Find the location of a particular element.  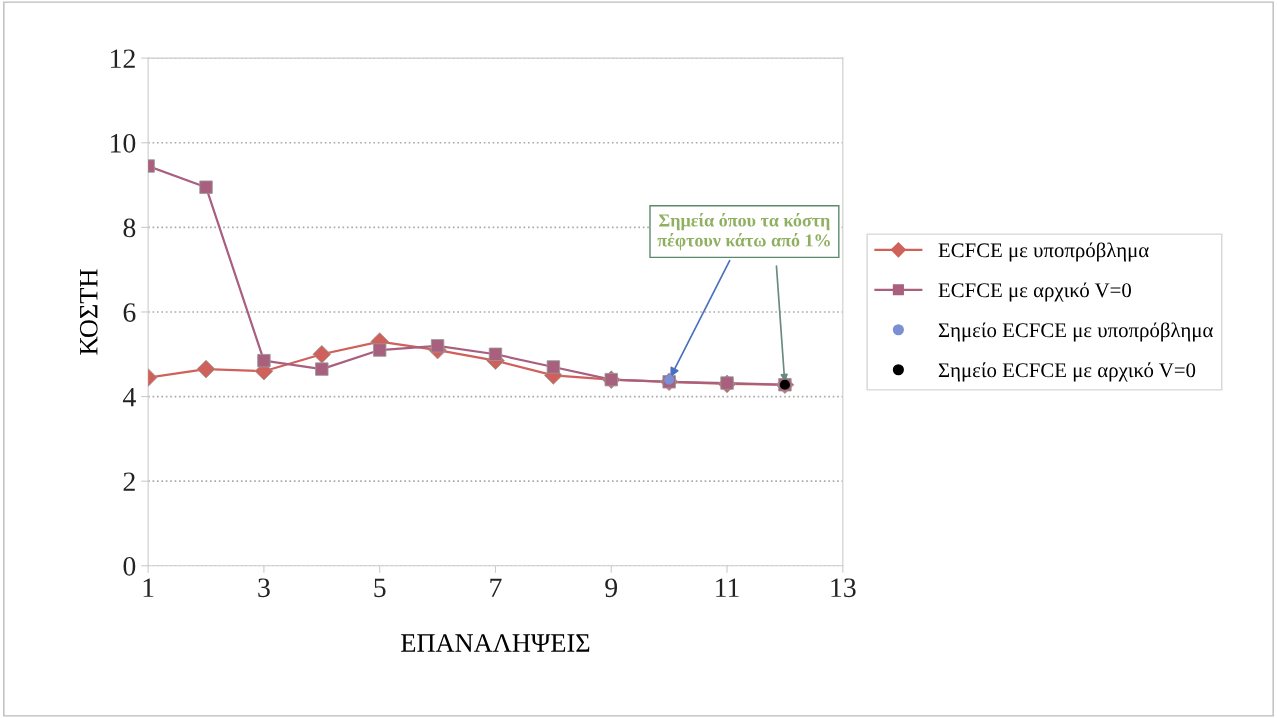

annotation: Σημεία όπου τα κόστη πέφτουν κάτω από 1% is located at coordinates (743, 231).